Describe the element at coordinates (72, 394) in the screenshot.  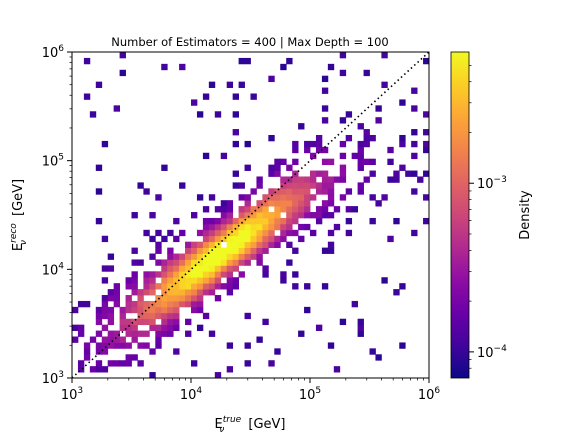
I see `x-tick-label: 103` at that location.